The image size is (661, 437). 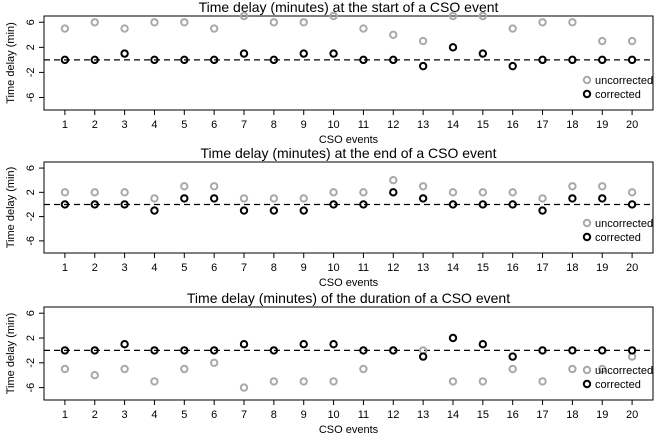 I want to click on y-tick-label: -2, so click(x=31, y=73).